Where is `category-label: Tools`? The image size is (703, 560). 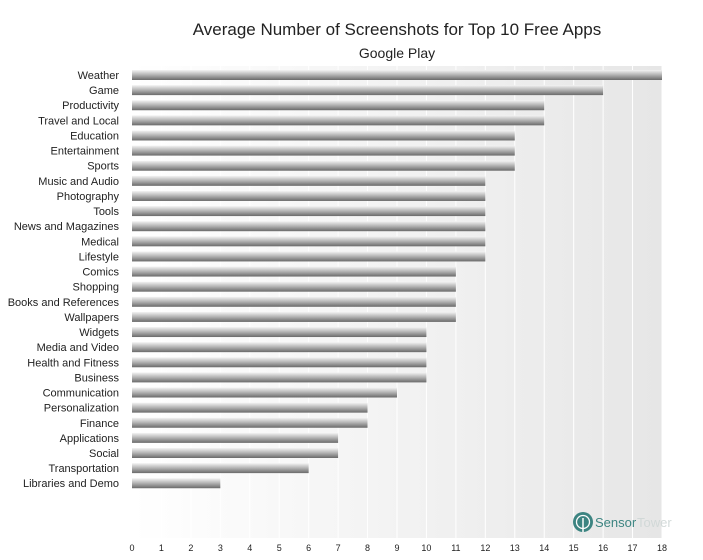
category-label: Tools is located at coordinates (106, 212).